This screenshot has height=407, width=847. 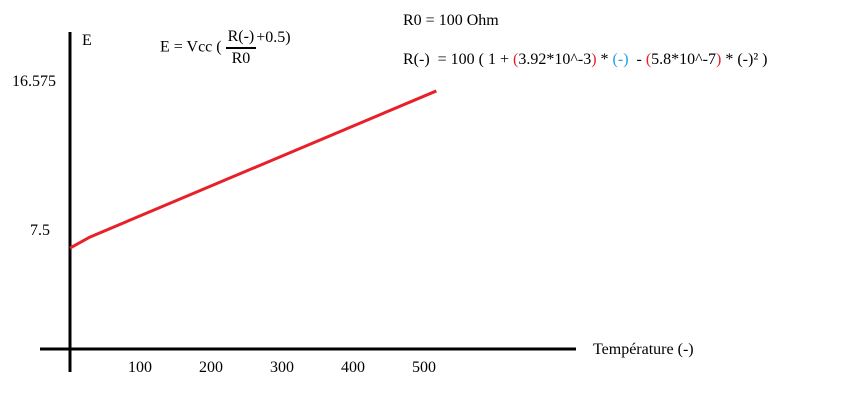 I want to click on formula-e-rhs: +0.5), so click(x=273, y=37).